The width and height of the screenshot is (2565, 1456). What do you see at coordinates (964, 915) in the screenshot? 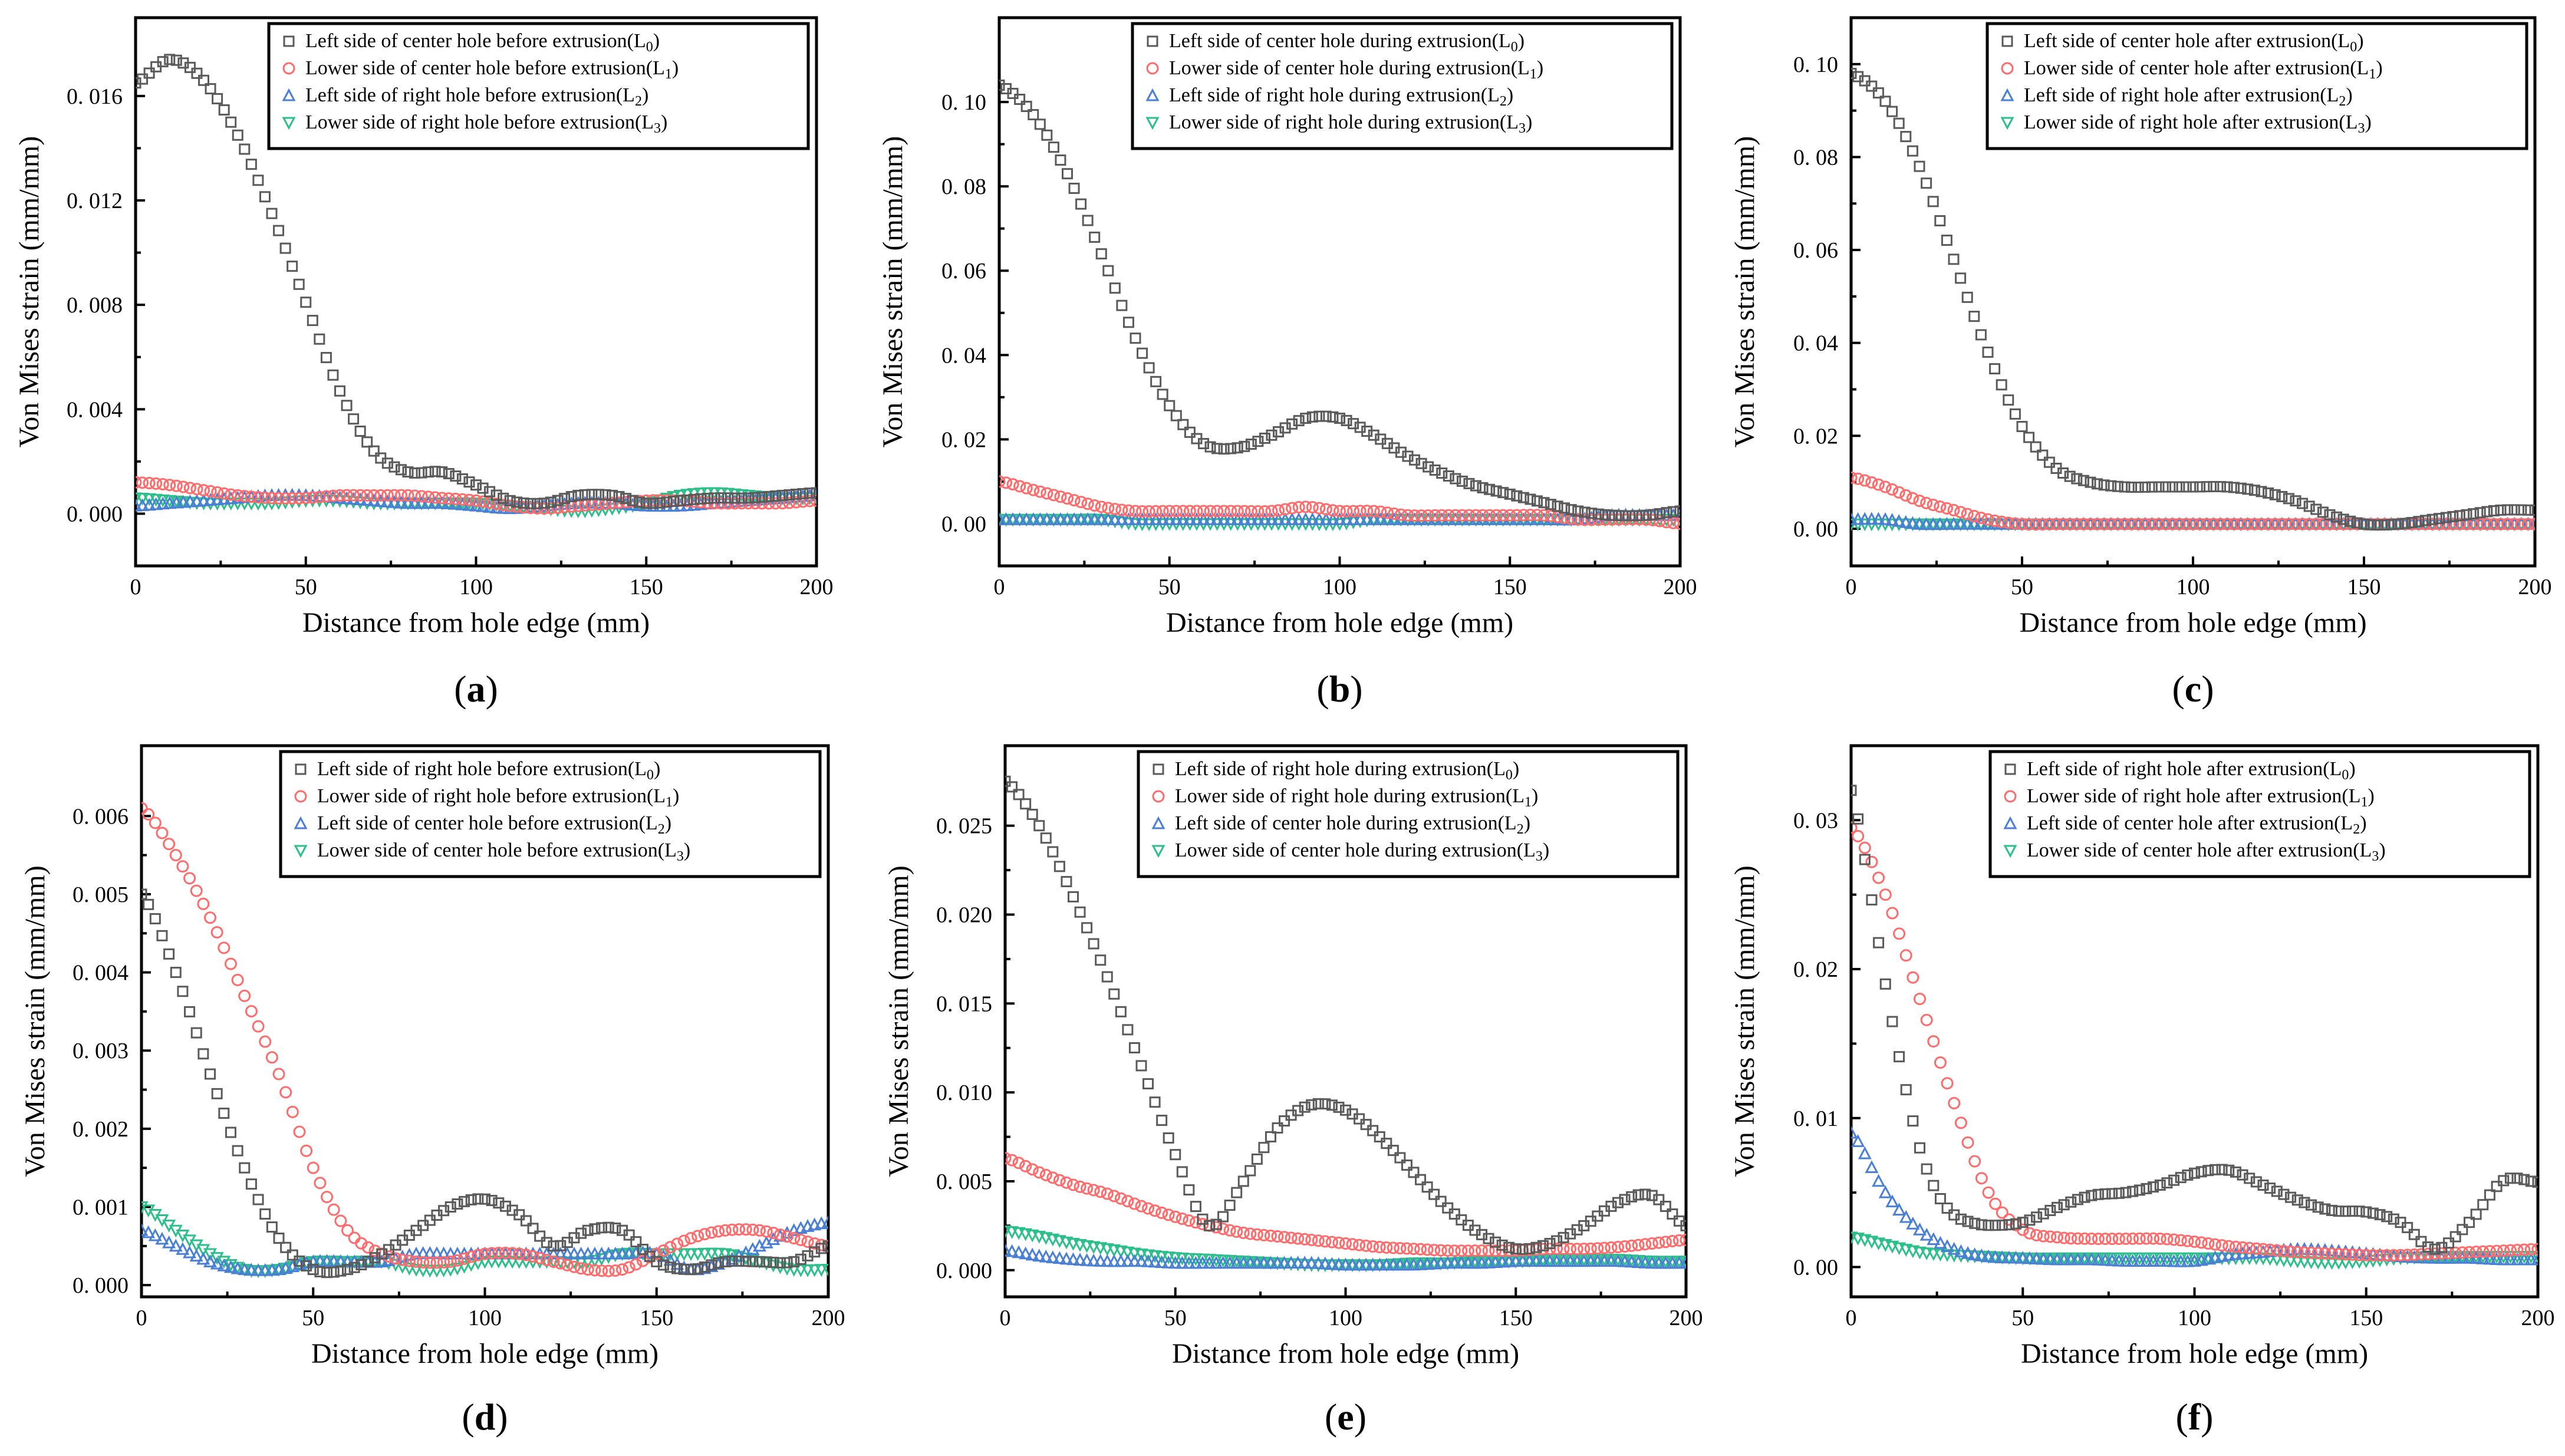
I see `y-tick-label: 0. 020` at bounding box center [964, 915].